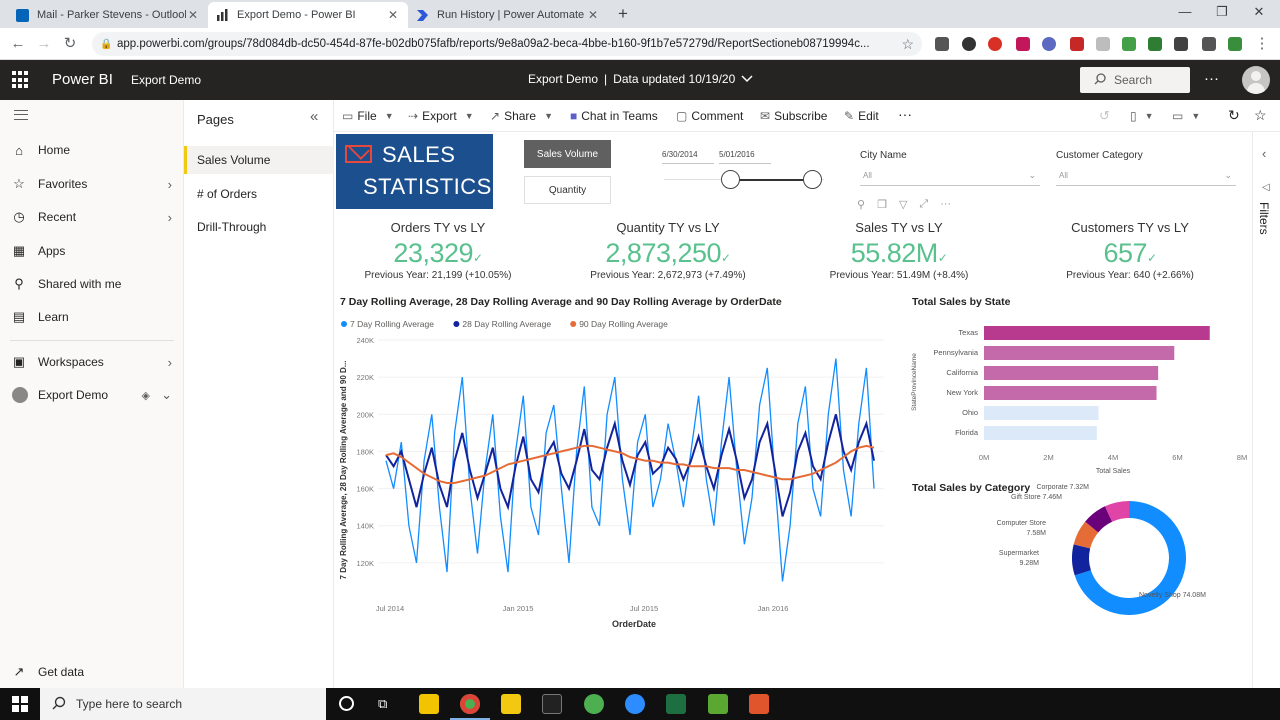  What do you see at coordinates (227, 194) in the screenshot?
I see `page-tab-orders: # of Orders` at bounding box center [227, 194].